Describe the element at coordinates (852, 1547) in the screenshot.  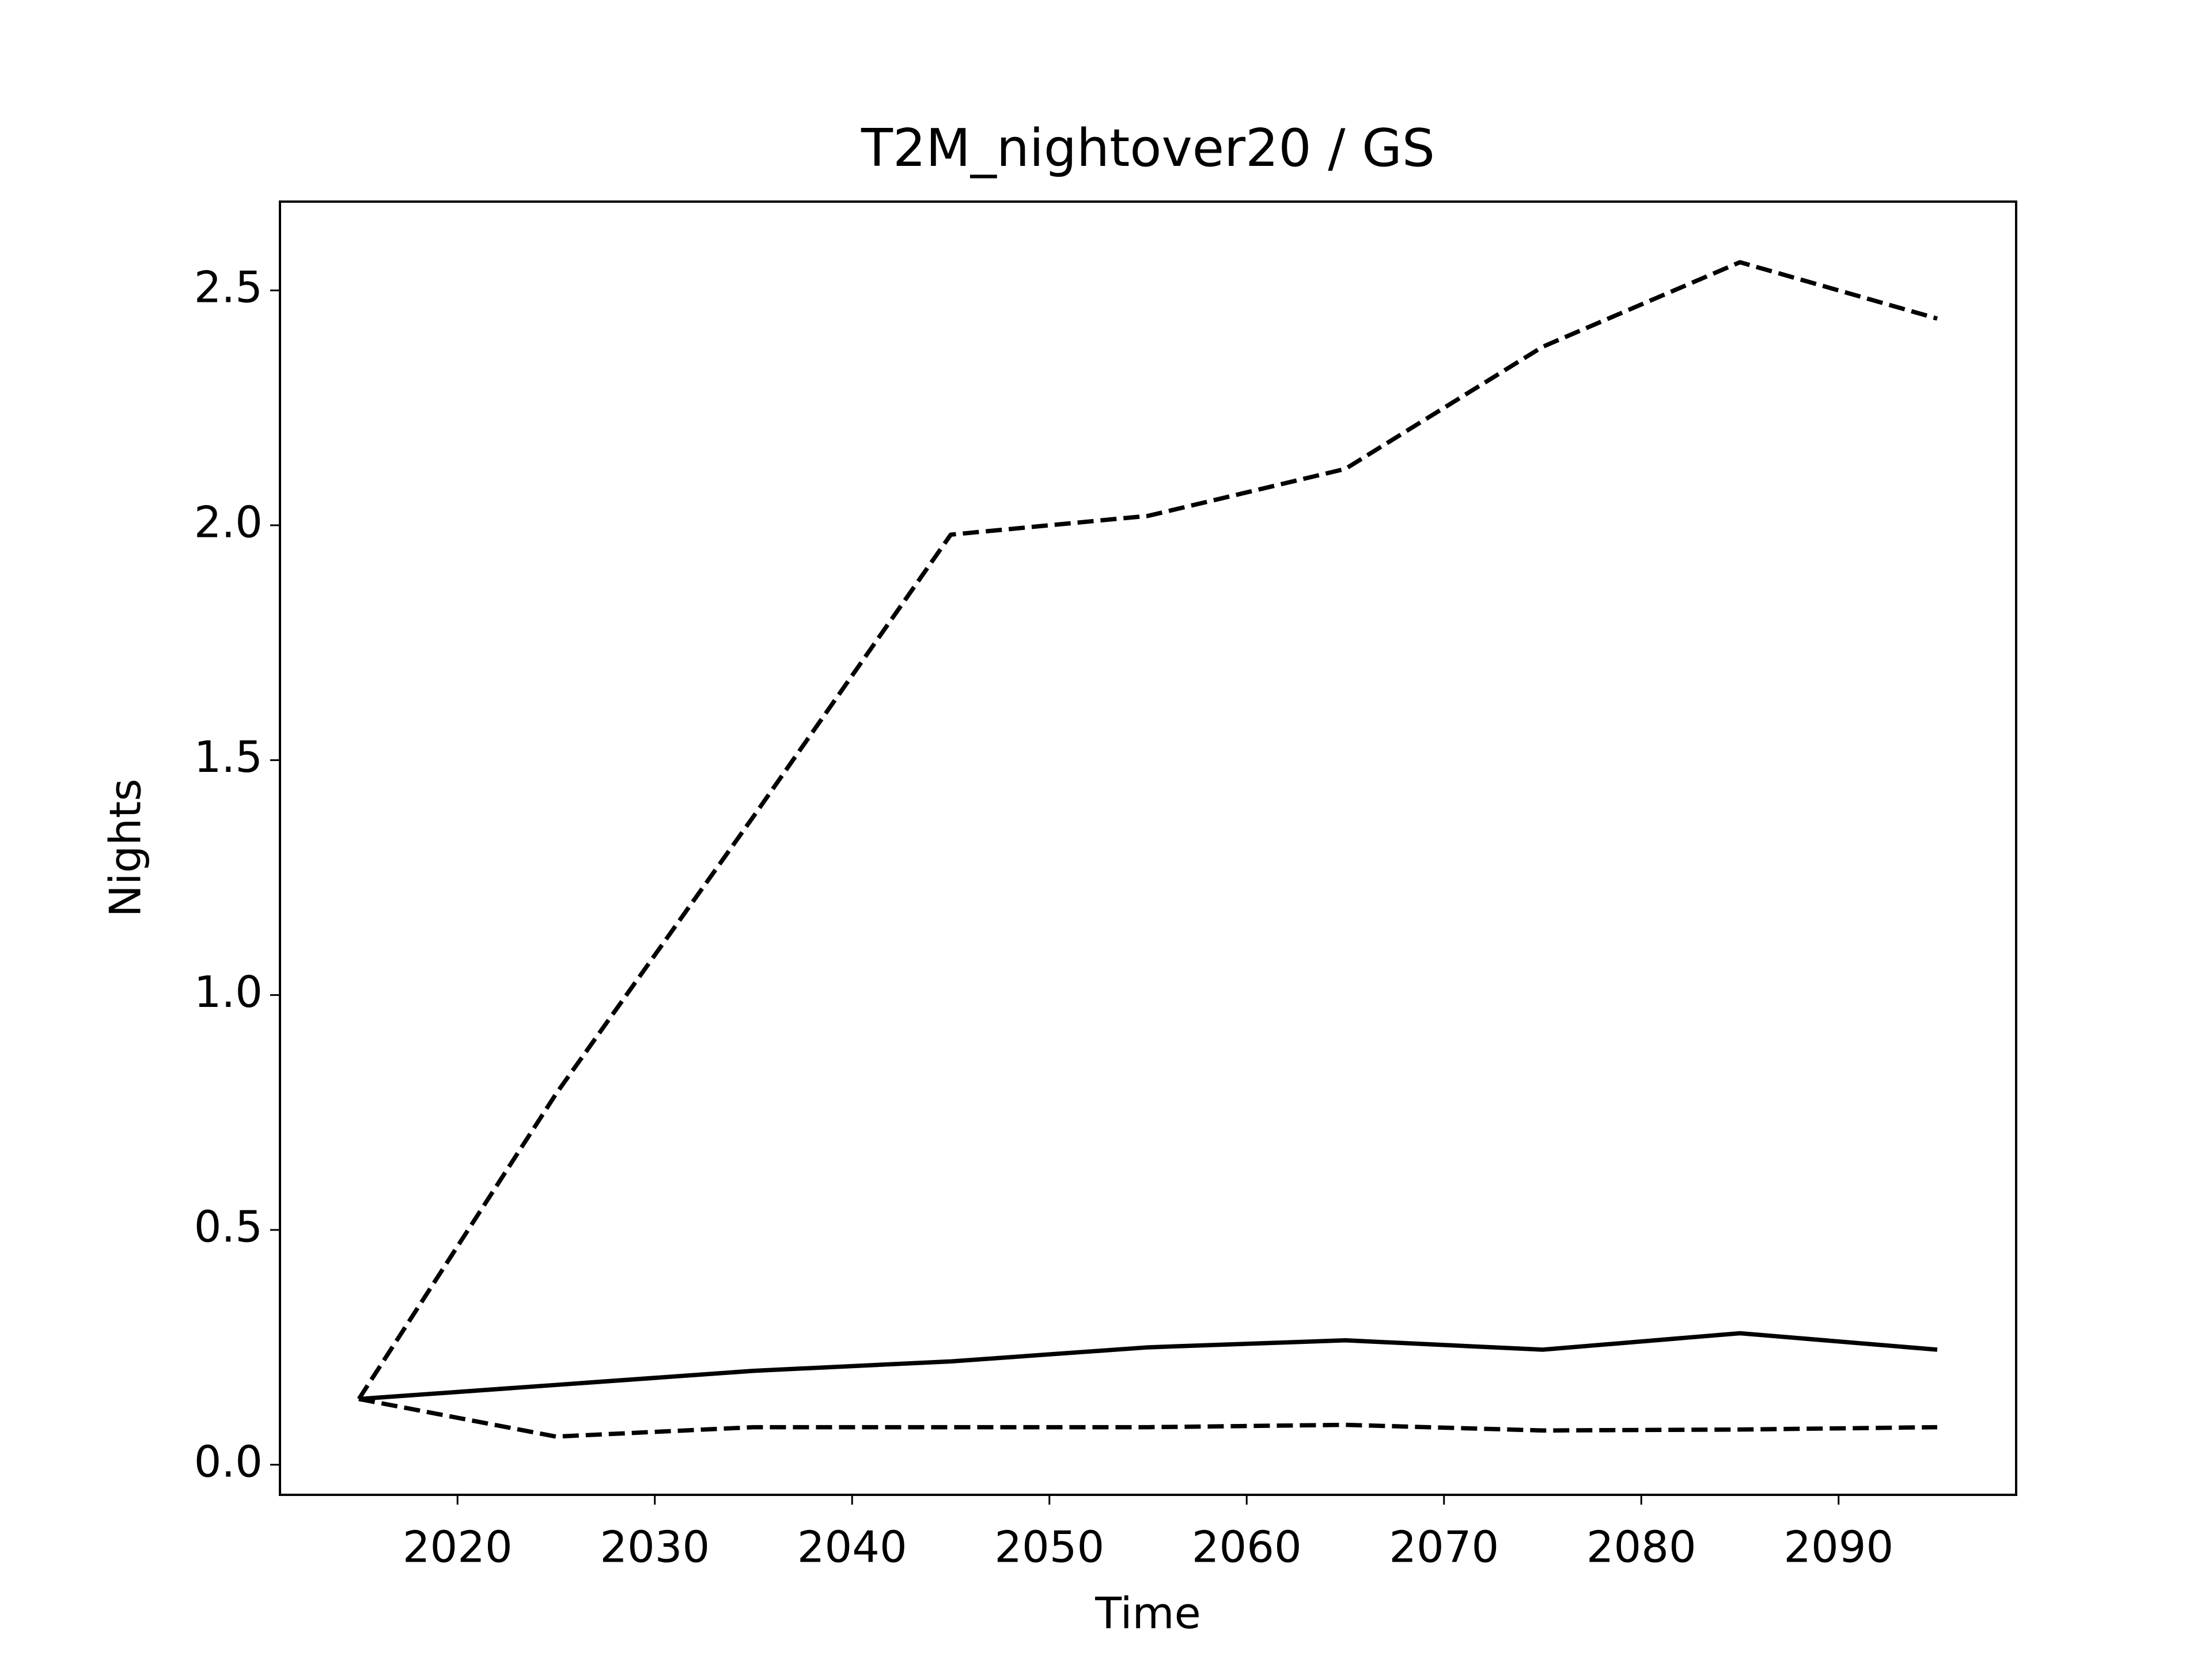
I see `x-tick-label: 2040` at that location.